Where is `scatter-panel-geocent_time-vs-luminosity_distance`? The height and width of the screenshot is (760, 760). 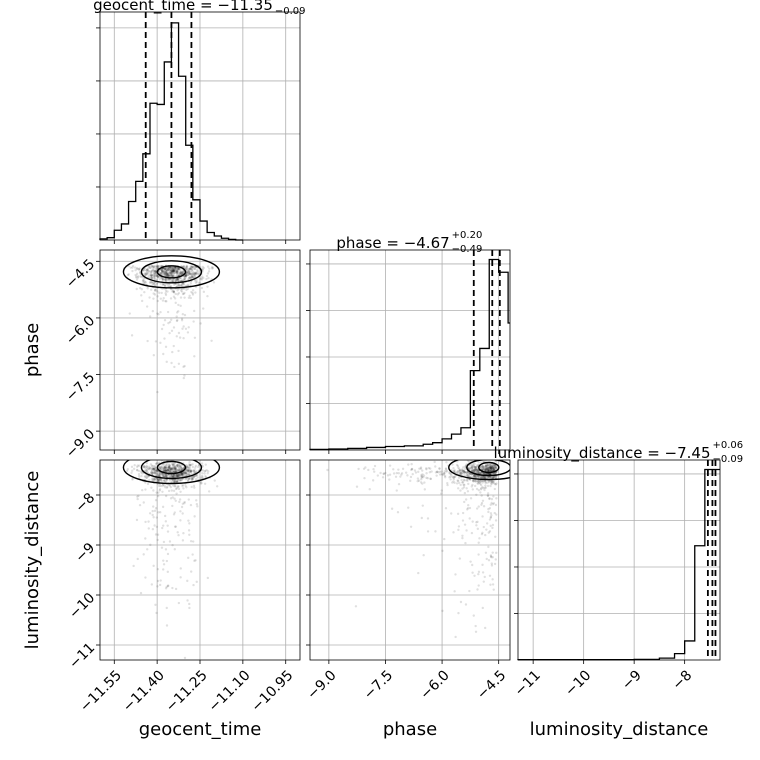
scatter-panel-geocent_time-vs-luminosity_distance is located at coordinates (198, 561).